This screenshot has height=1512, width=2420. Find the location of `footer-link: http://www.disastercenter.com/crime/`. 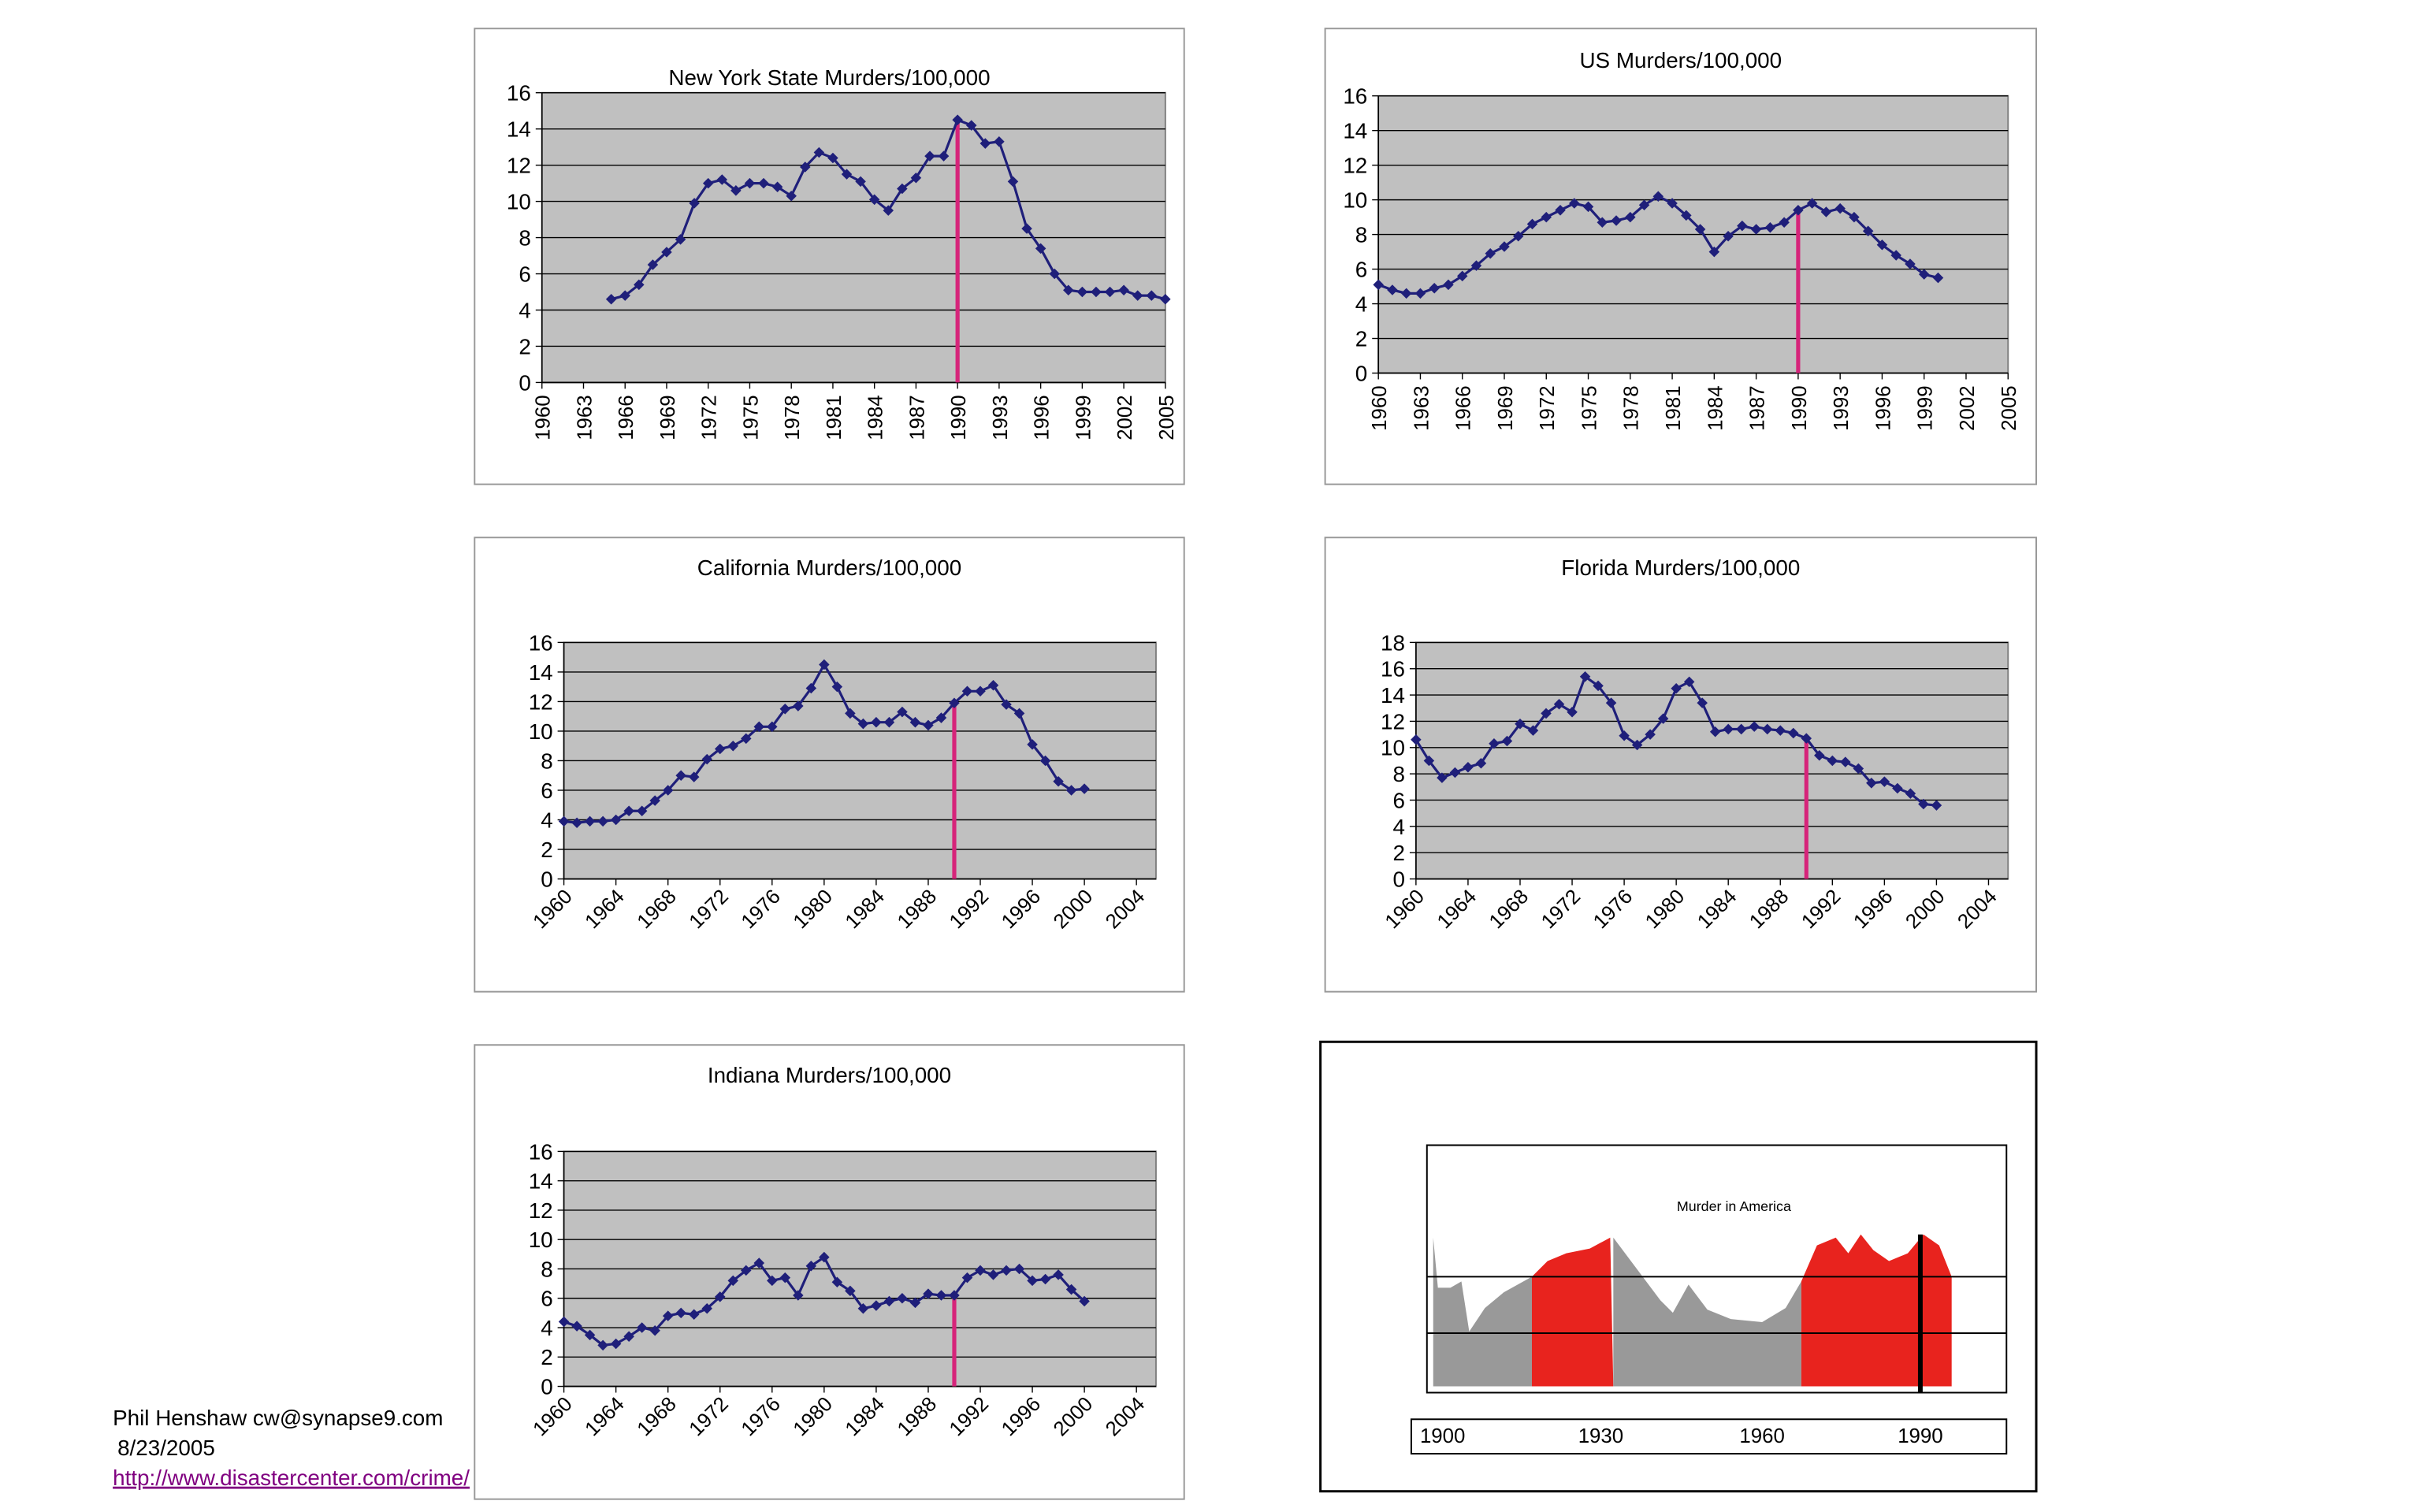

footer-link: http://www.disastercenter.com/crime/ is located at coordinates (291, 1478).